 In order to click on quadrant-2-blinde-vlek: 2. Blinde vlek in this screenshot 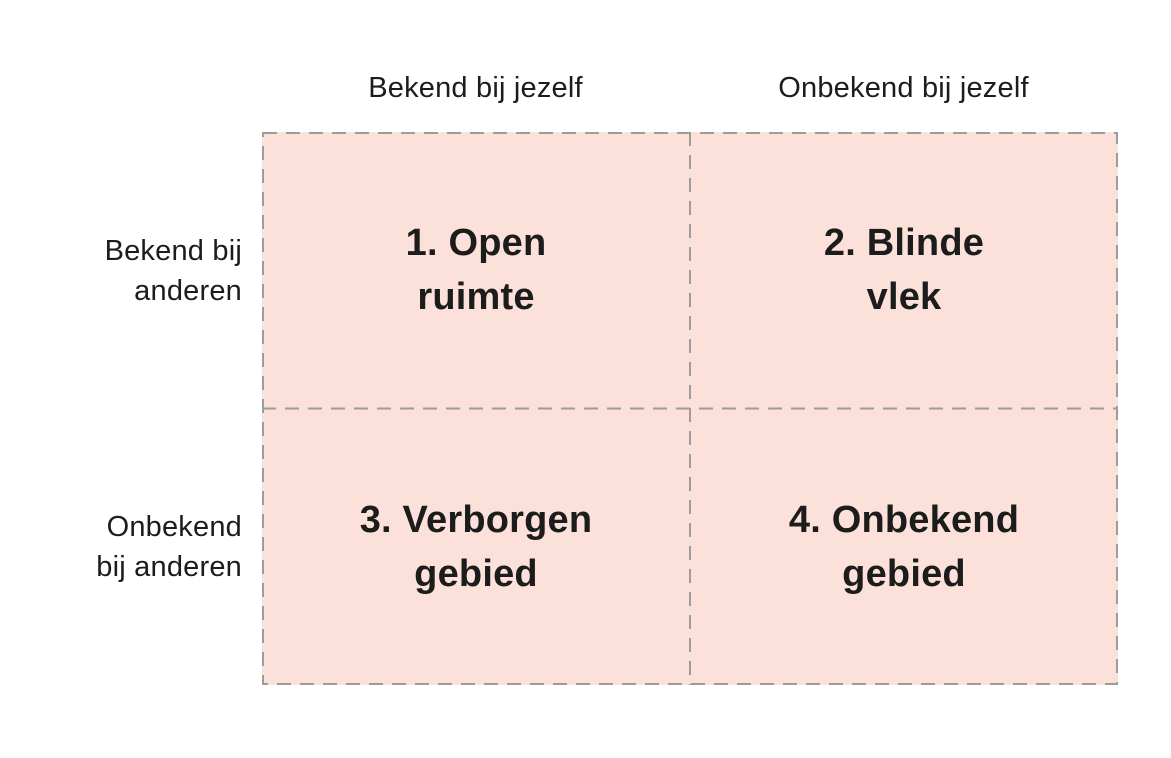, I will do `click(904, 270)`.